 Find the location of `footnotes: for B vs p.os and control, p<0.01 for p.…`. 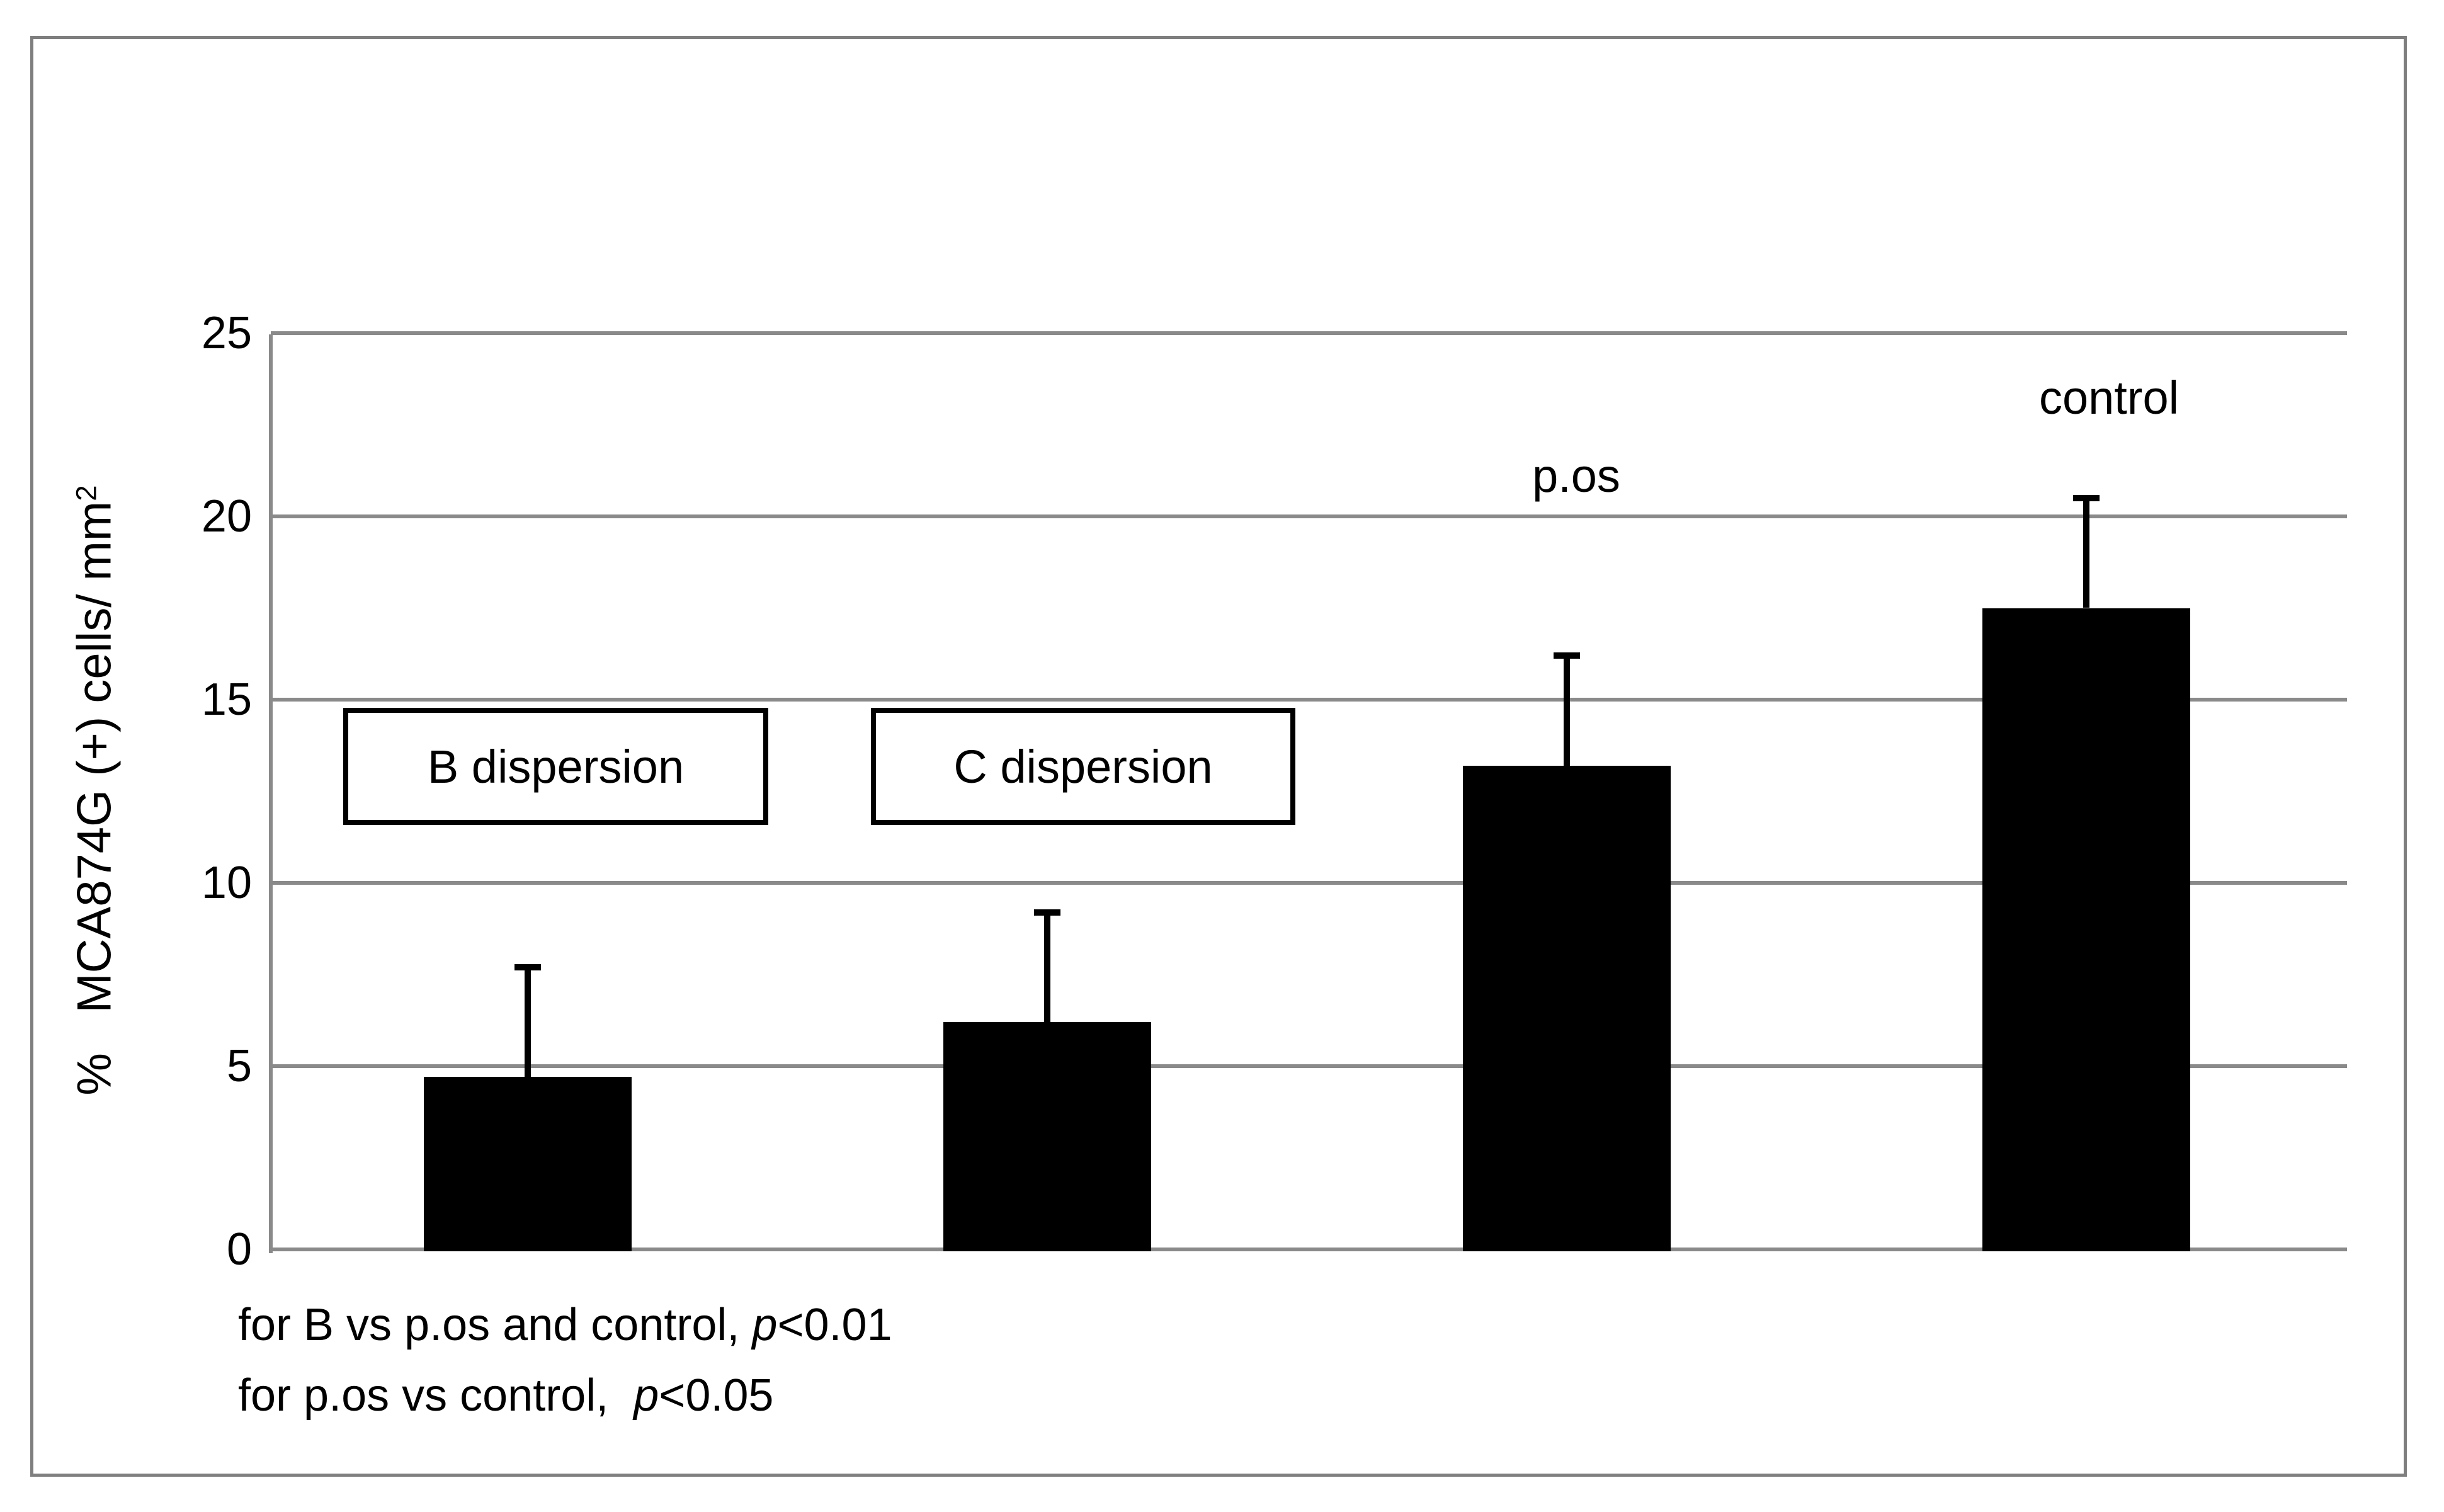

footnotes: for B vs p.os and control, p<0.01 for p.… is located at coordinates (565, 1361).